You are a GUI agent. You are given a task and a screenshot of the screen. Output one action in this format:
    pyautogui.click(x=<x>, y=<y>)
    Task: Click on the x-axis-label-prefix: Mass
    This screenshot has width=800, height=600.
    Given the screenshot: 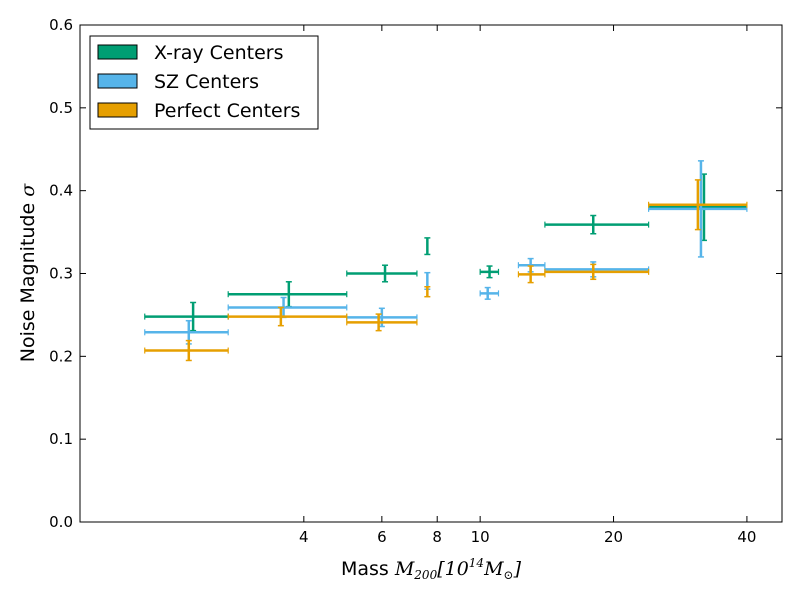 What is the action you would take?
    pyautogui.click(x=368, y=569)
    